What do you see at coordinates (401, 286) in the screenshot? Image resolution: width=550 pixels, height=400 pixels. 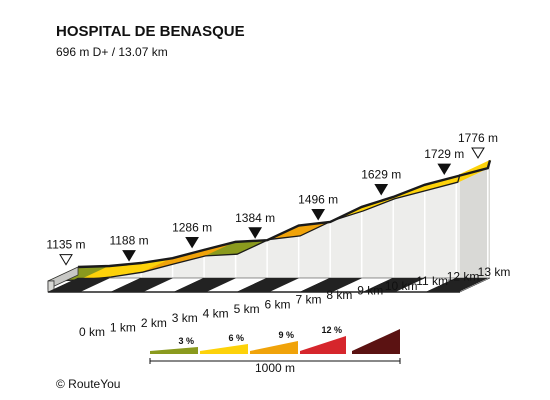 I see `distance-tick-label: 10 km` at bounding box center [401, 286].